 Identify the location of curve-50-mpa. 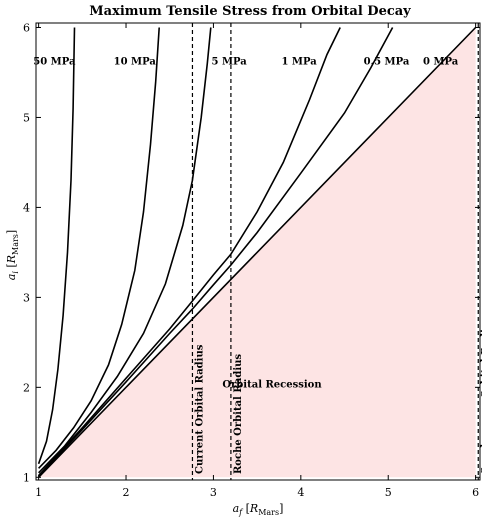
(56, 246).